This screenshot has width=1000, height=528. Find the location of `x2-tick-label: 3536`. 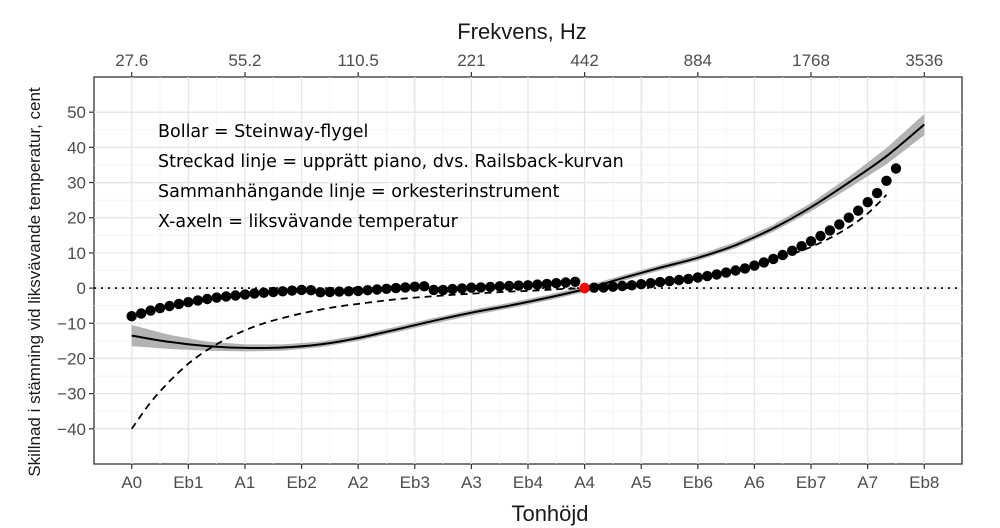

x2-tick-label: 3536 is located at coordinates (924, 60).